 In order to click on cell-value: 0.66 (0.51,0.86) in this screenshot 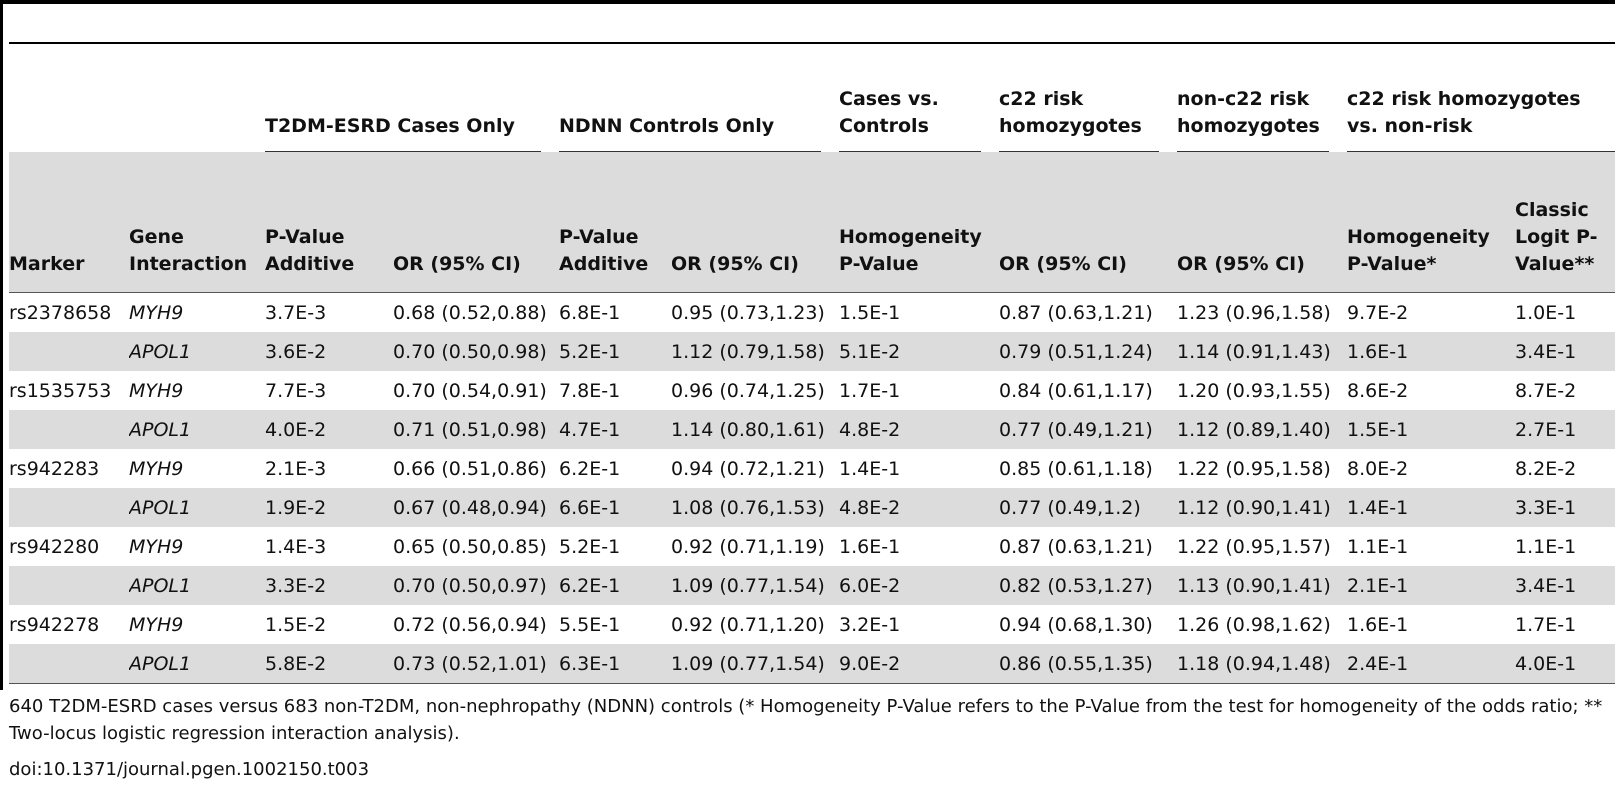, I will do `click(470, 468)`.